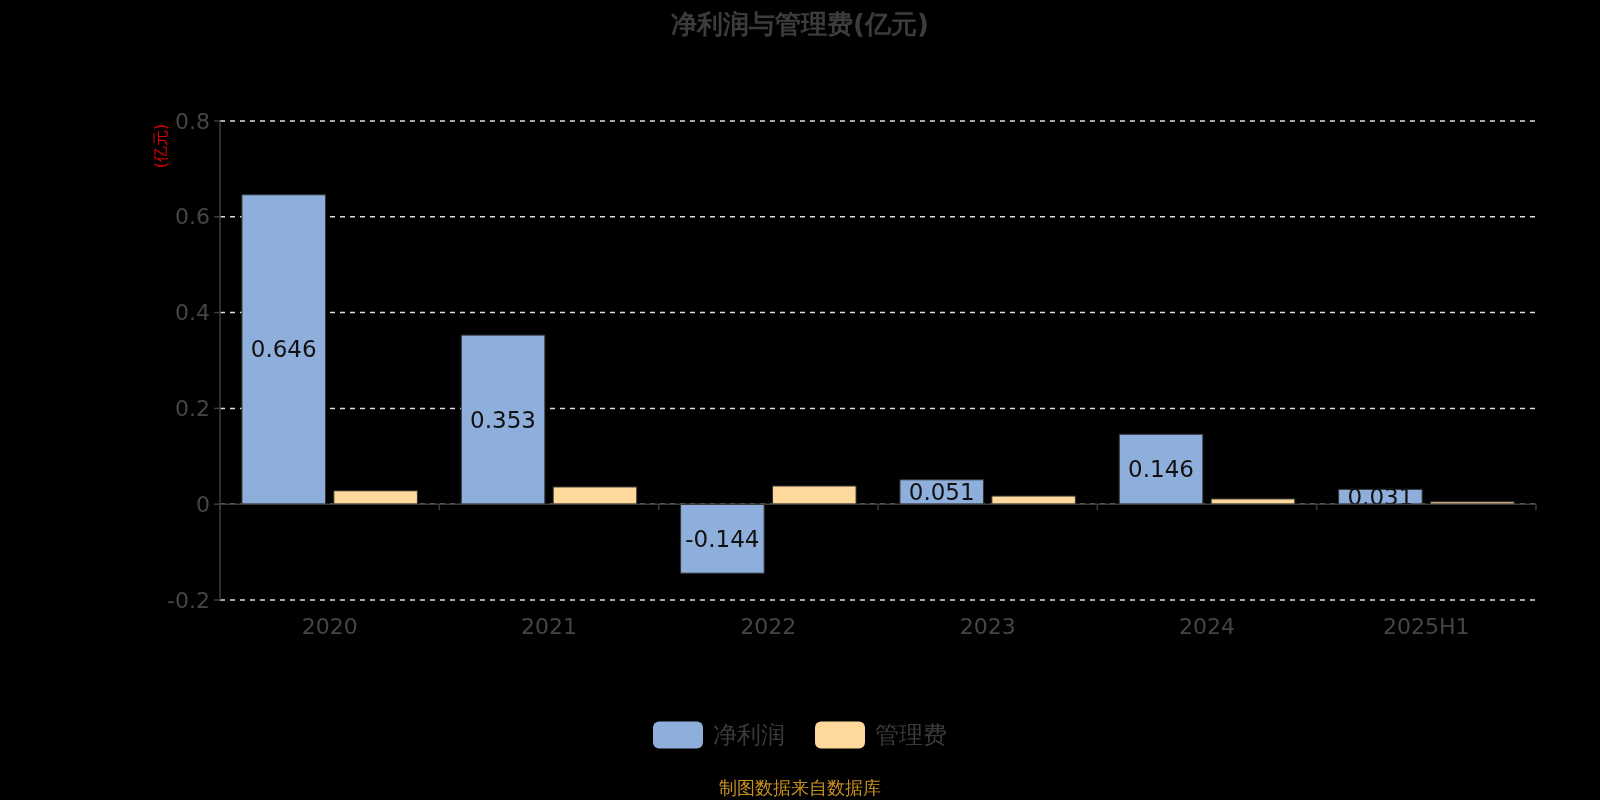 The image size is (1600, 800). Describe the element at coordinates (503, 419) in the screenshot. I see `data-label: 0.353` at that location.